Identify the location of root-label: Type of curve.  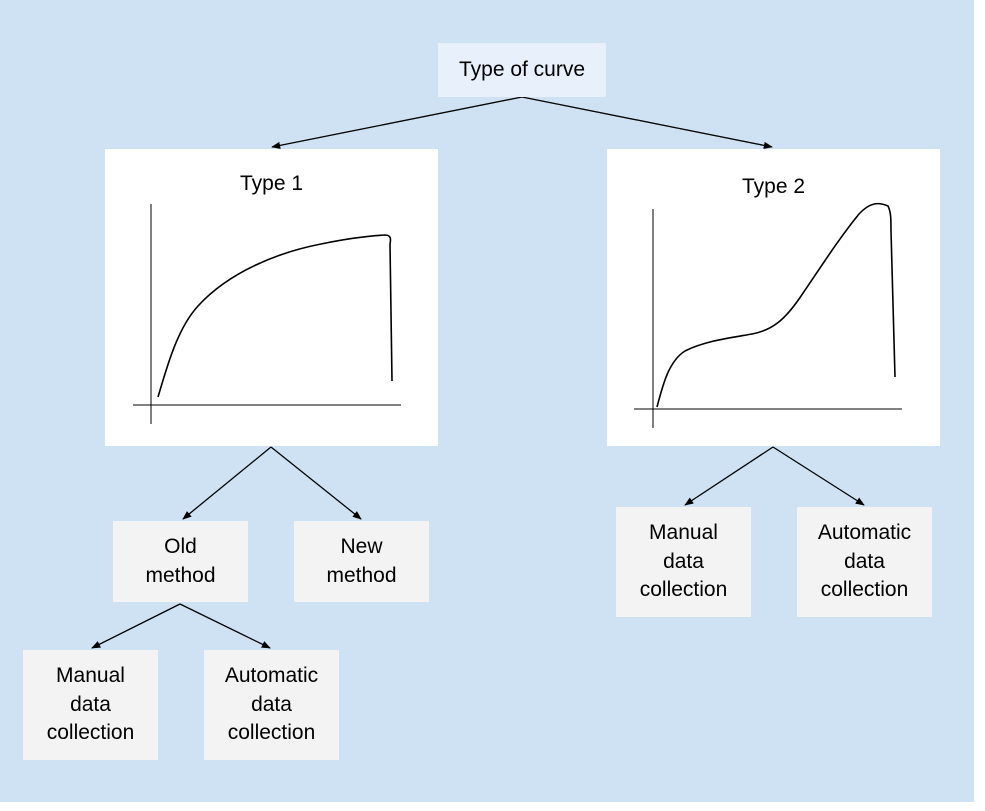
(522, 69).